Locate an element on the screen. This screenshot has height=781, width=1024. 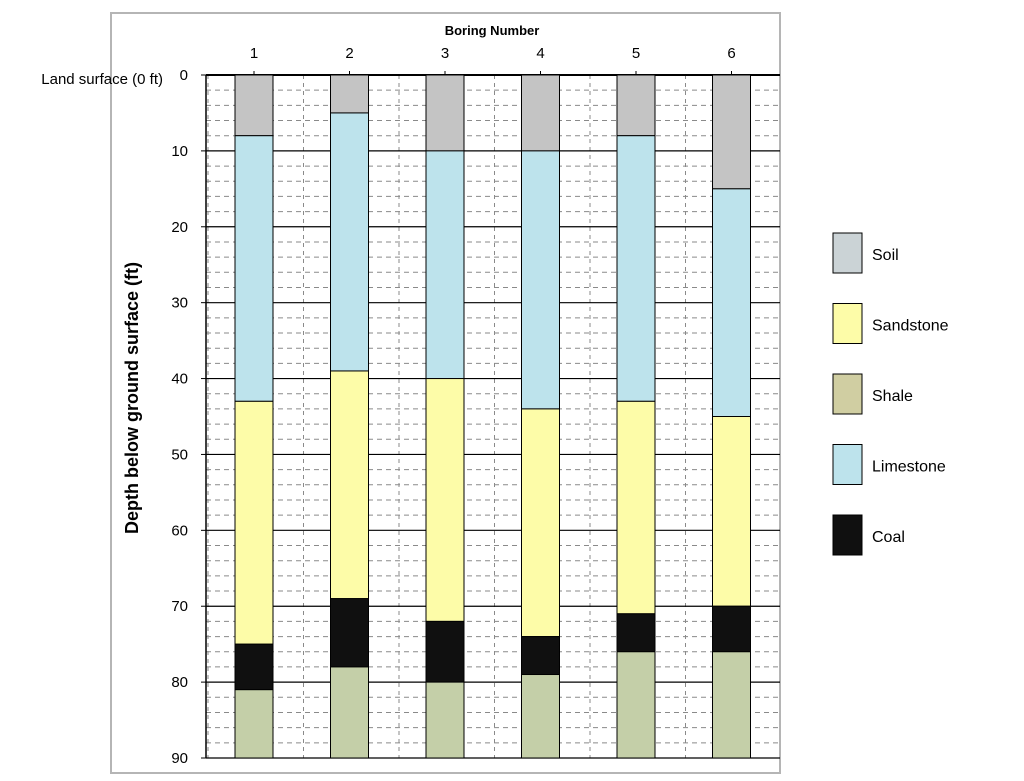
y-tick-label: 70 is located at coordinates (179, 606).